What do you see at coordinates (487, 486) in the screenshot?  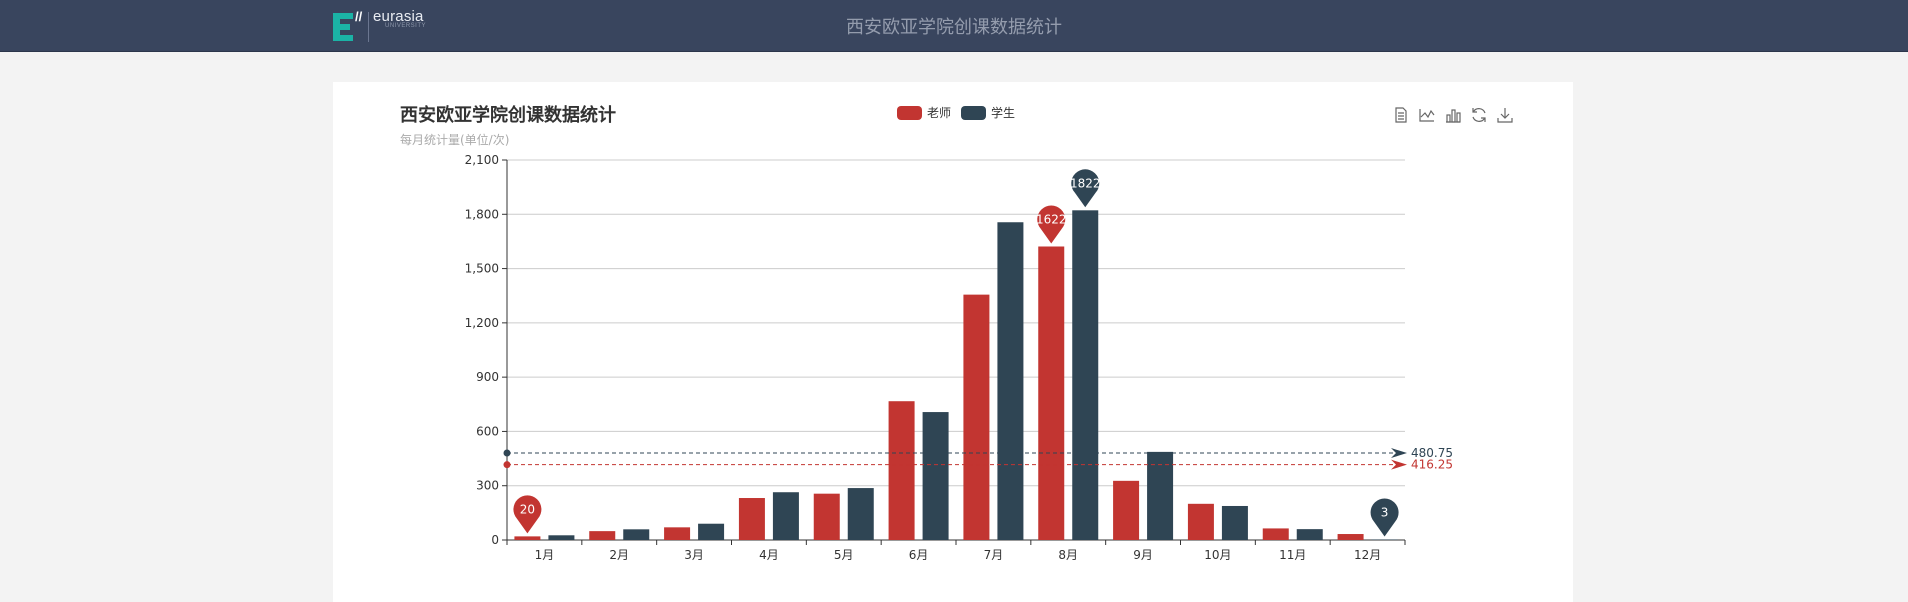 I see `y-tick-label: 300` at bounding box center [487, 486].